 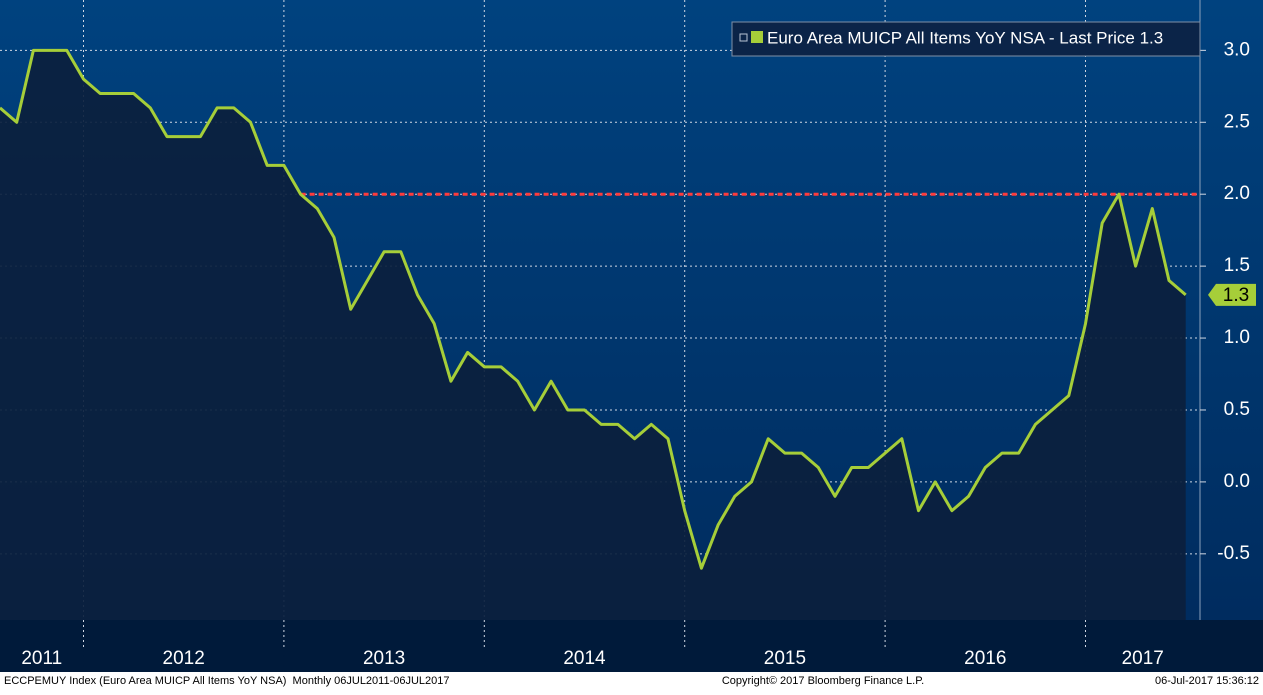 What do you see at coordinates (1236, 295) in the screenshot?
I see `last-price-label: 1.3` at bounding box center [1236, 295].